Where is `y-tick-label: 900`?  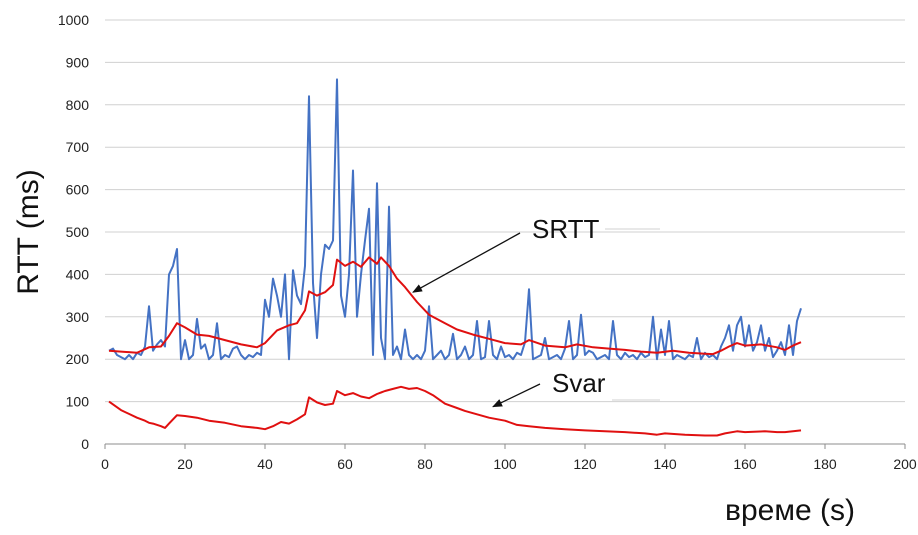 y-tick-label: 900 is located at coordinates (78, 62).